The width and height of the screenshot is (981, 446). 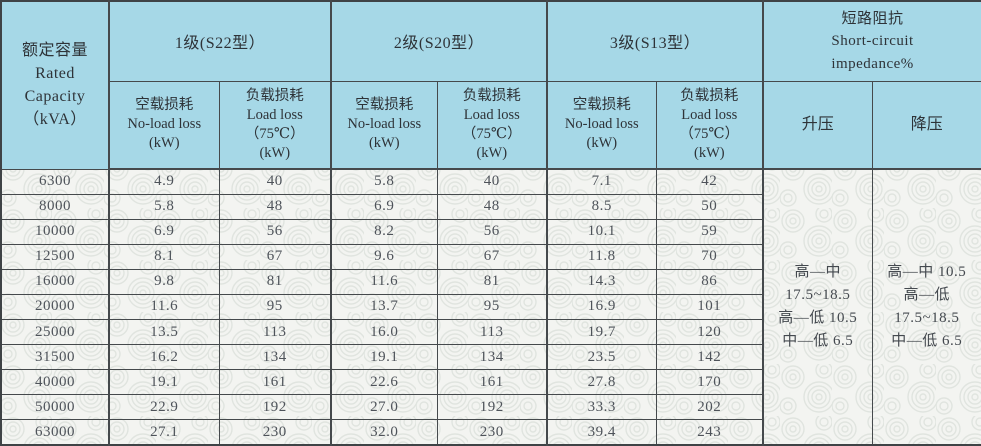 I want to click on step-up-header: 升压, so click(x=817, y=125).